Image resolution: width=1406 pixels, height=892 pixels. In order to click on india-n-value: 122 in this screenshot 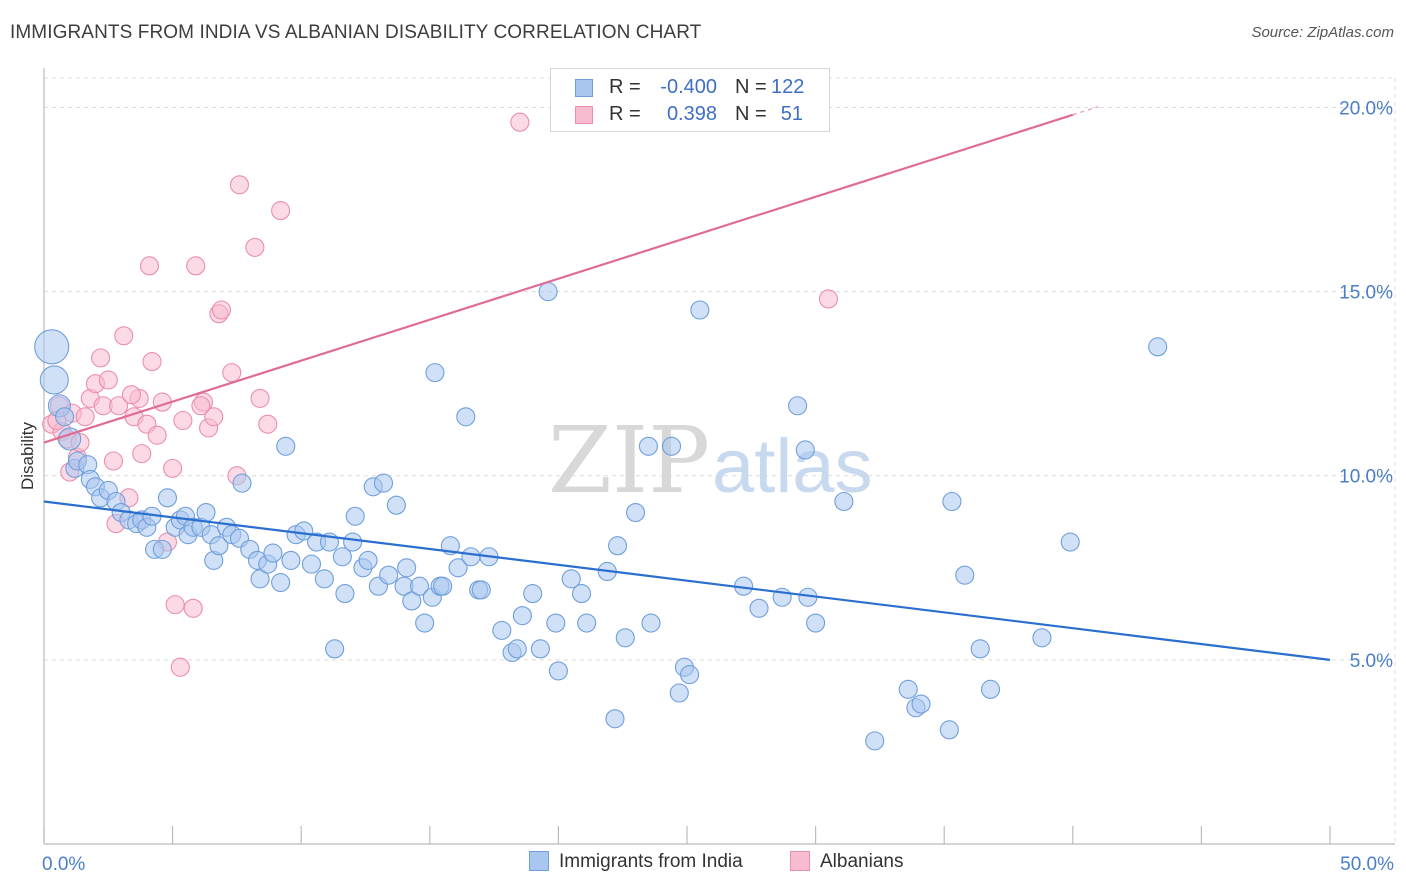, I will do `click(788, 87)`.